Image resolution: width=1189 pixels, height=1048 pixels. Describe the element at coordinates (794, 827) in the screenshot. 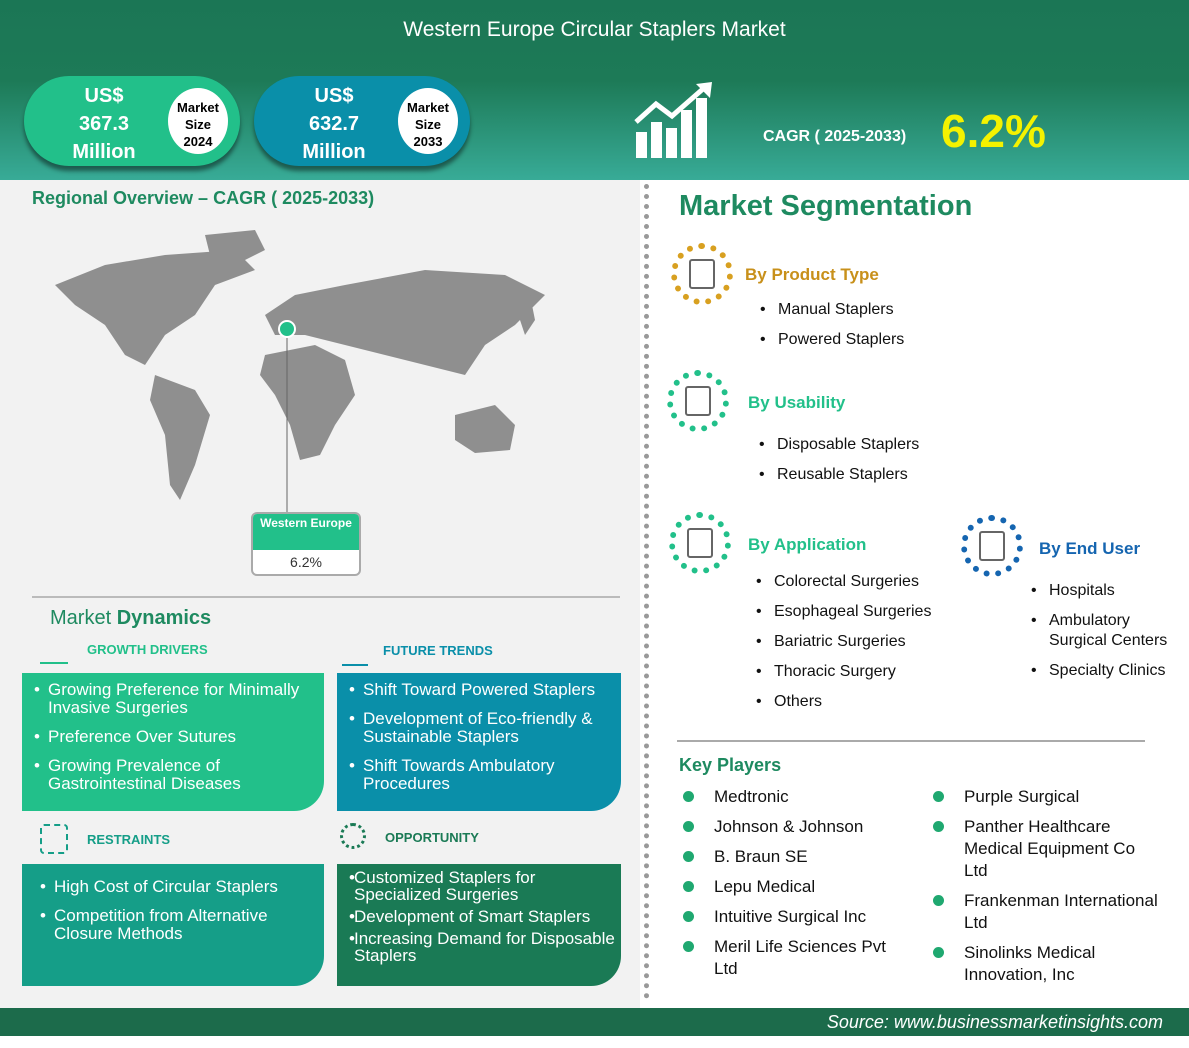

I see `list-item: Johnson & Johnson` at that location.